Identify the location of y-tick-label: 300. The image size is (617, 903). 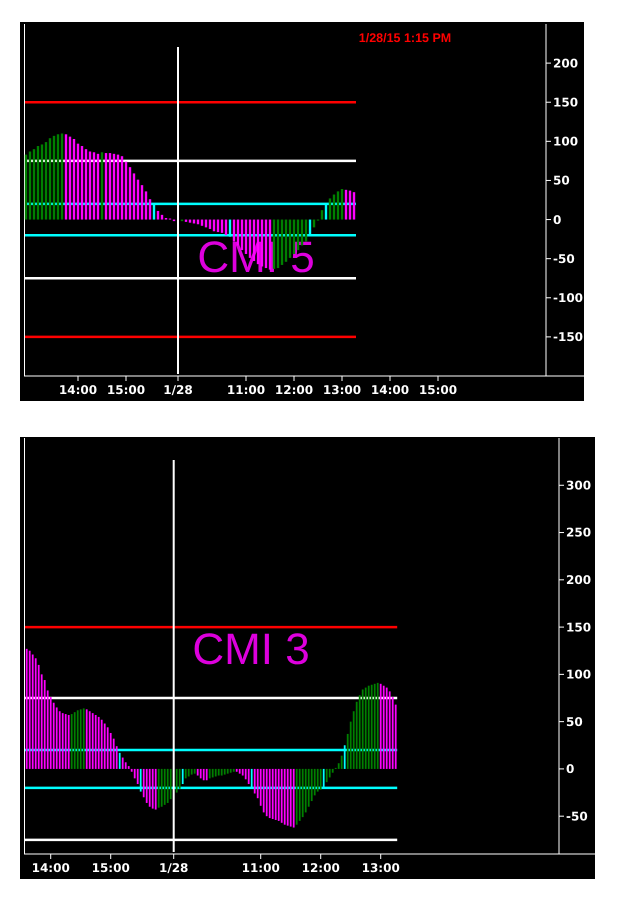
(579, 485).